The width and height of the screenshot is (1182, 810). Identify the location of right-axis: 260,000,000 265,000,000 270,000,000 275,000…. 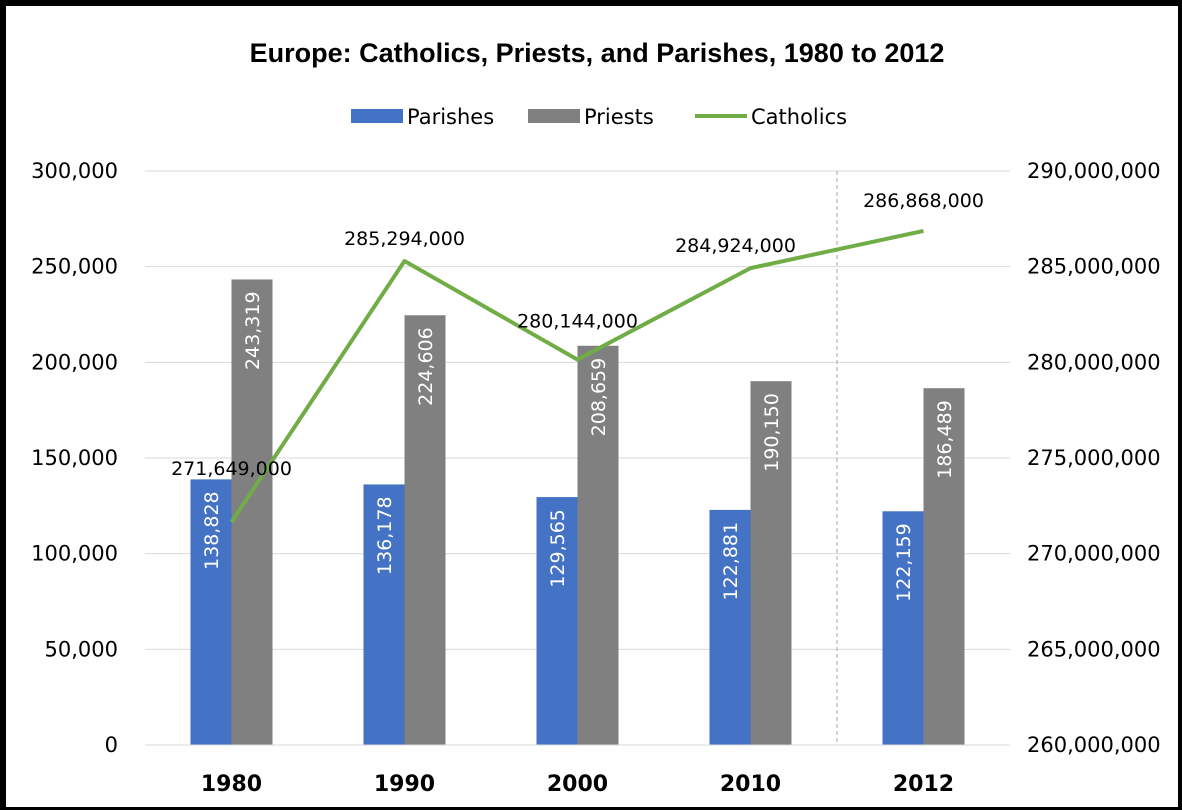
(1094, 458).